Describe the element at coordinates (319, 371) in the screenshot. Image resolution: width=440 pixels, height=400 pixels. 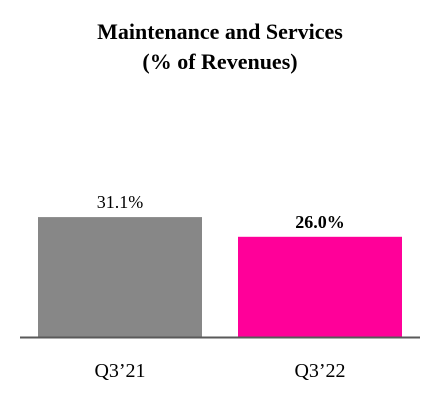
I see `x-tick-label-2: Q3’22` at that location.